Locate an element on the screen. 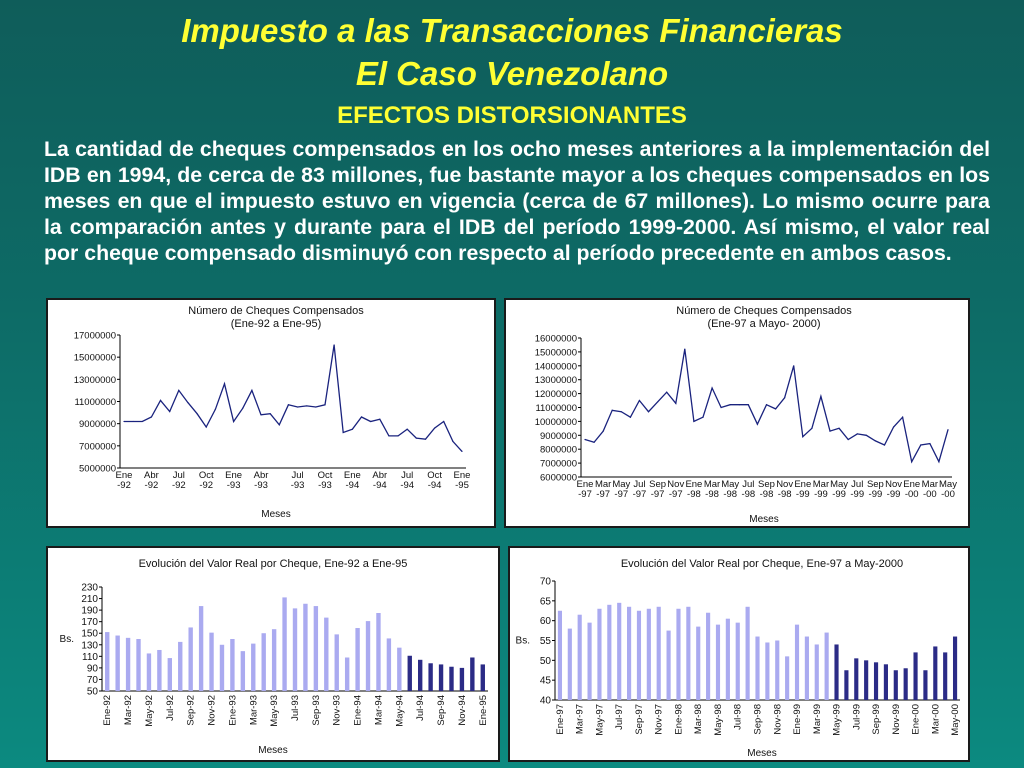 Image resolution: width=1024 pixels, height=768 pixels. y-tick-label: 70 is located at coordinates (546, 582).